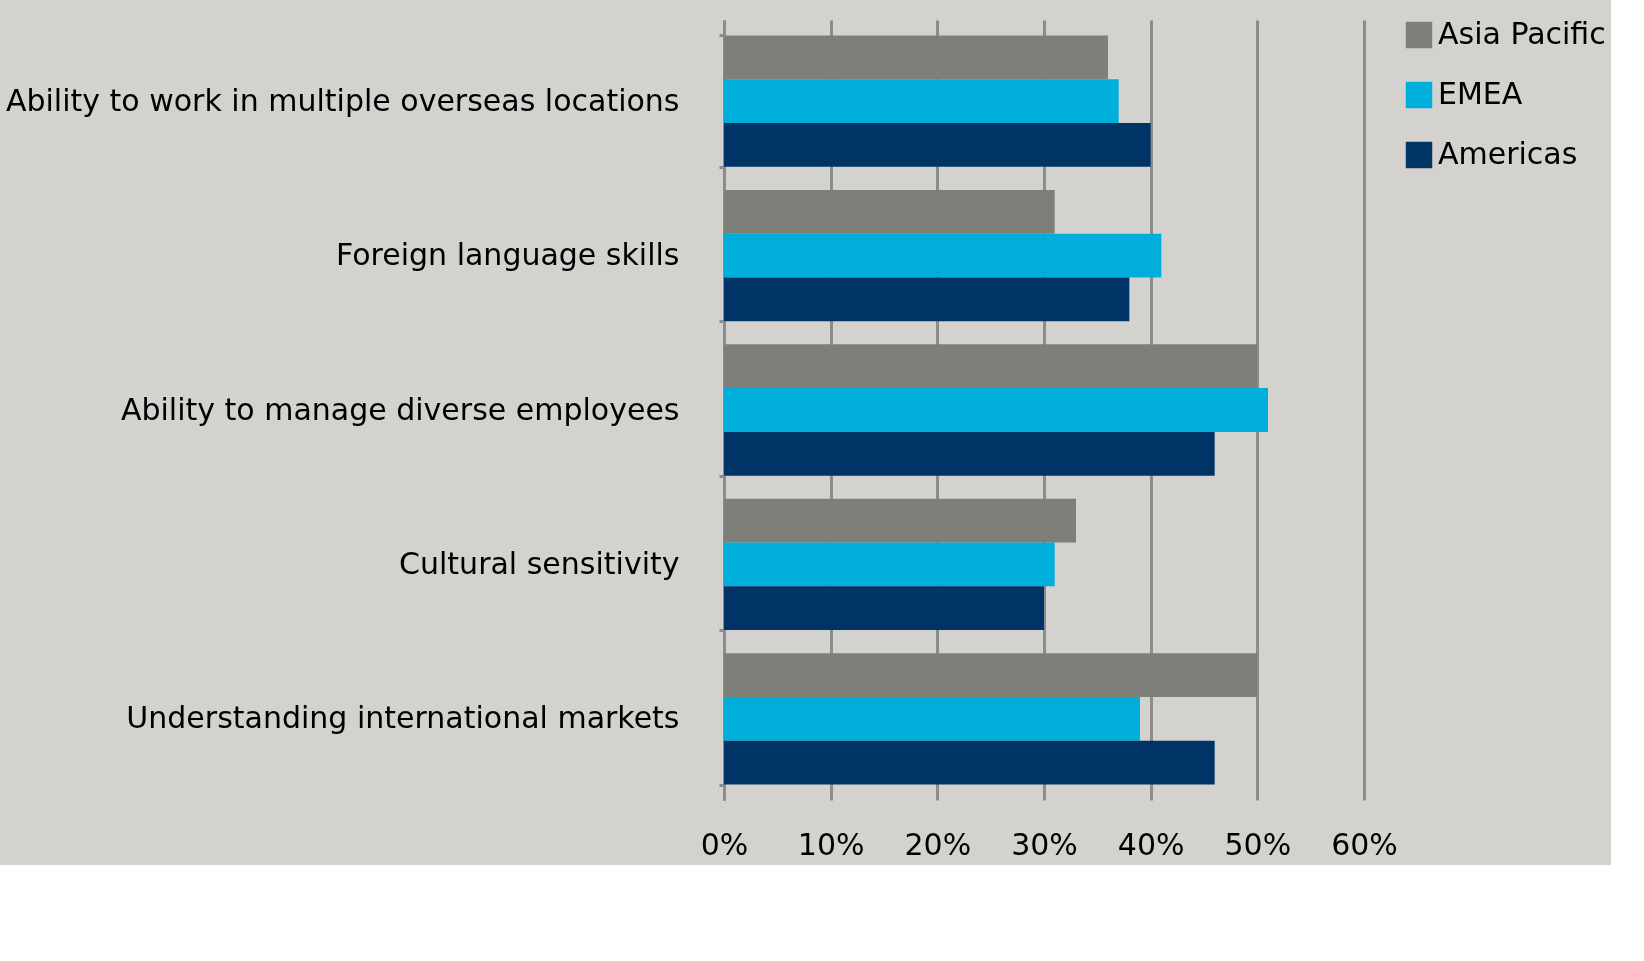 The width and height of the screenshot is (1644, 961). Describe the element at coordinates (539, 563) in the screenshot. I see `y-tick-label: Cultural sensitivity` at that location.